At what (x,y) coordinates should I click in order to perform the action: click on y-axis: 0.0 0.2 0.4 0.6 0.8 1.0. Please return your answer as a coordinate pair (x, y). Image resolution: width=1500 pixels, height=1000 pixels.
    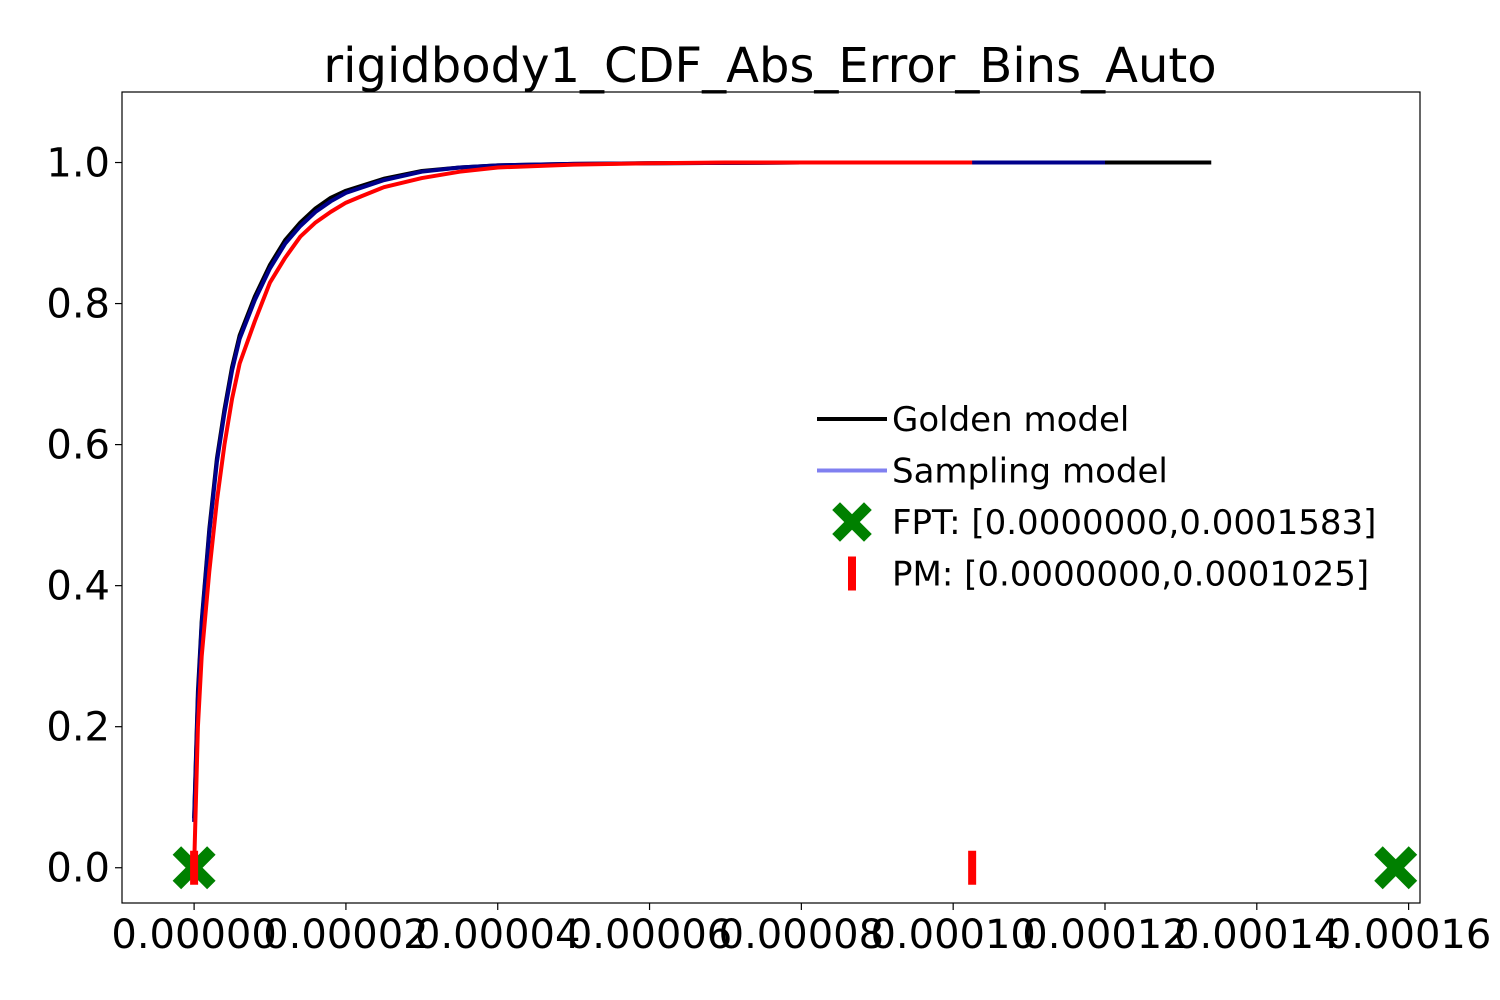
    Looking at the image, I should click on (84, 516).